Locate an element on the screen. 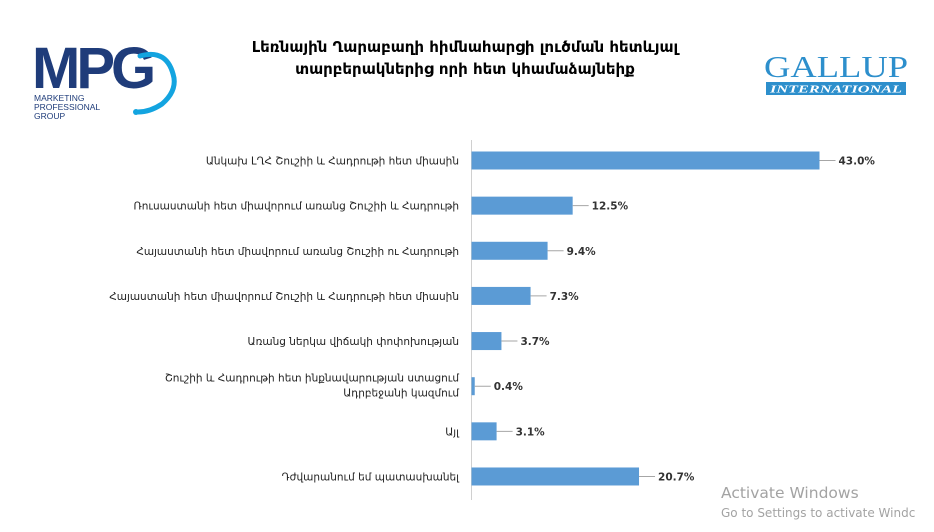  bar-group: 3.7% Առանց ներկա վիճակի փոփոխության is located at coordinates (399, 341).